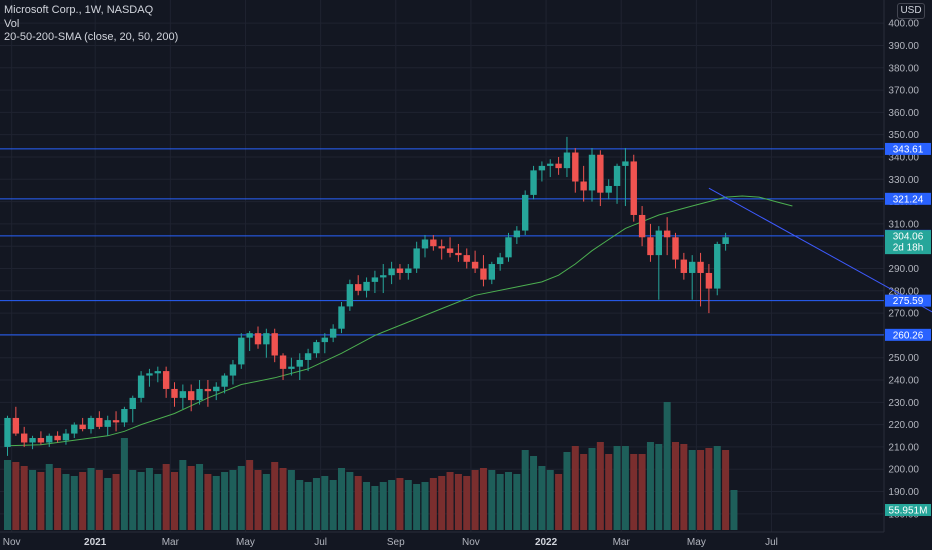 The height and width of the screenshot is (550, 932). Describe the element at coordinates (903, 24) in the screenshot. I see `y-tick-label: 400.00` at that location.